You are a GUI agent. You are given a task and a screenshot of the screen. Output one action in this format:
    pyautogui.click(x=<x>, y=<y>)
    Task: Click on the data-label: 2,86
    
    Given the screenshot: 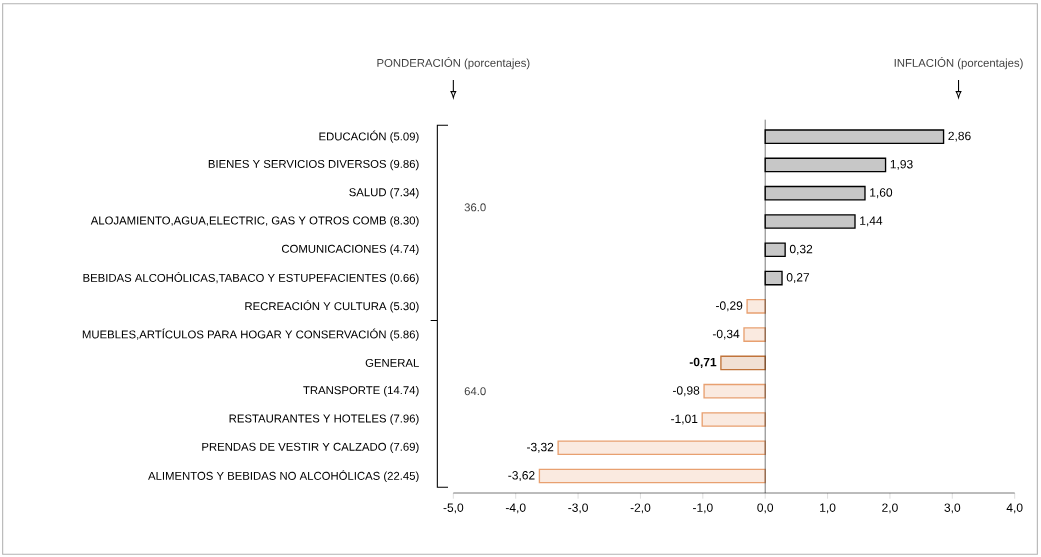 What is the action you would take?
    pyautogui.click(x=959, y=136)
    